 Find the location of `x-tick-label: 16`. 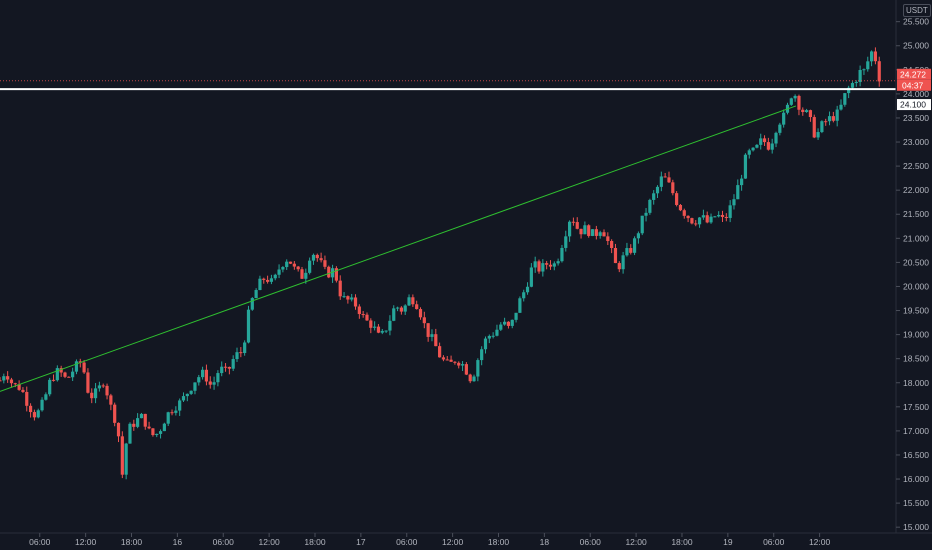

x-tick-label: 16 is located at coordinates (178, 542).